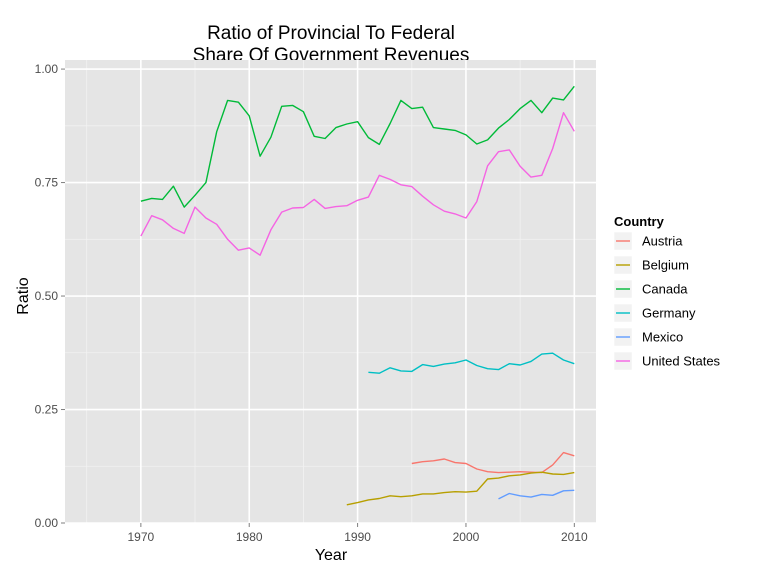 The width and height of the screenshot is (762, 577). I want to click on x-tick-label-2010: 2010, so click(574, 537).